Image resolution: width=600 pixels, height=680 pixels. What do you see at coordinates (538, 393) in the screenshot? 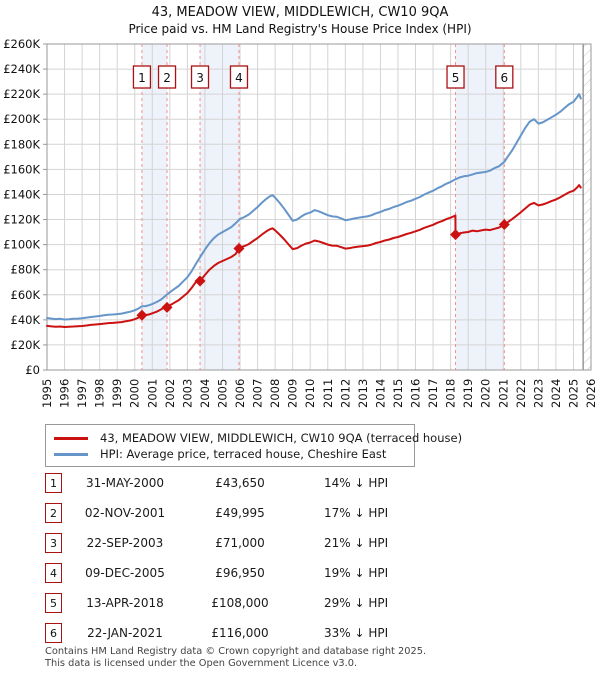
I see `svg-text: 2023` at bounding box center [538, 393].